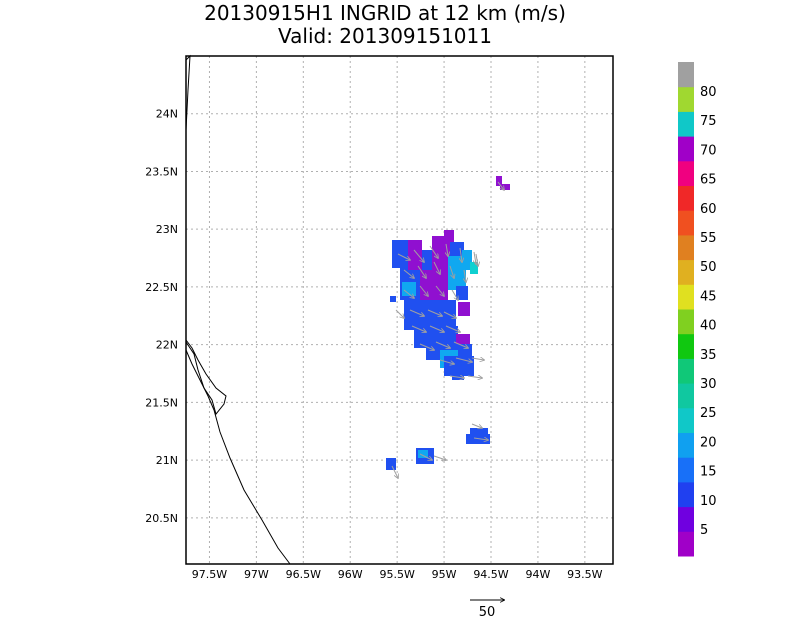 This screenshot has height=618, width=800. Describe the element at coordinates (708, 355) in the screenshot. I see `legend-label: 35` at that location.